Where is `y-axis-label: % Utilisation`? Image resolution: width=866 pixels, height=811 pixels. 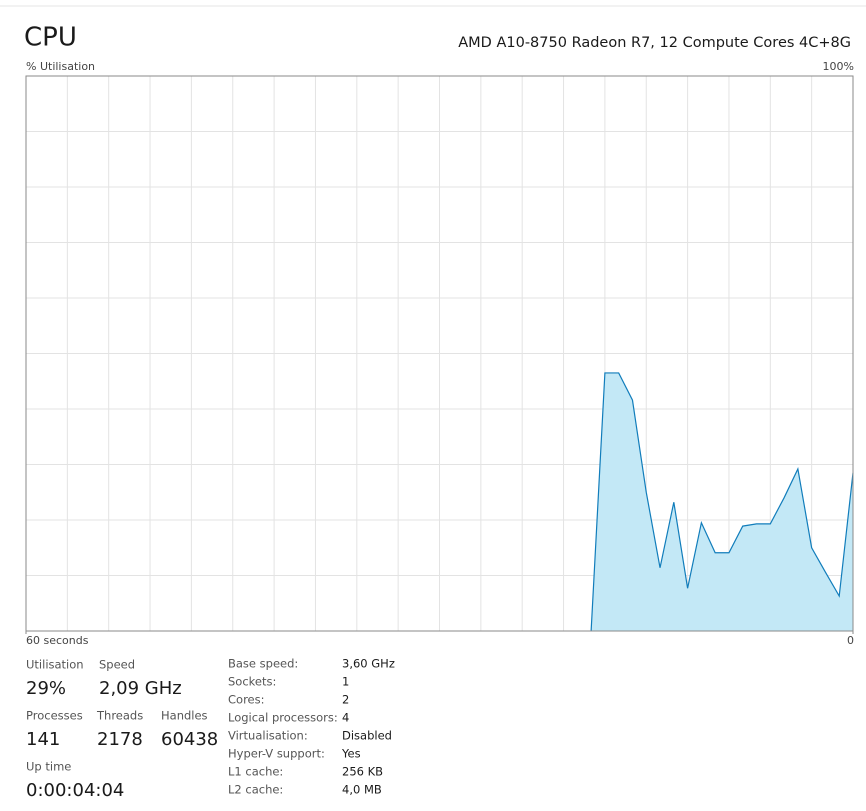 y-axis-label: % Utilisation is located at coordinates (60, 66).